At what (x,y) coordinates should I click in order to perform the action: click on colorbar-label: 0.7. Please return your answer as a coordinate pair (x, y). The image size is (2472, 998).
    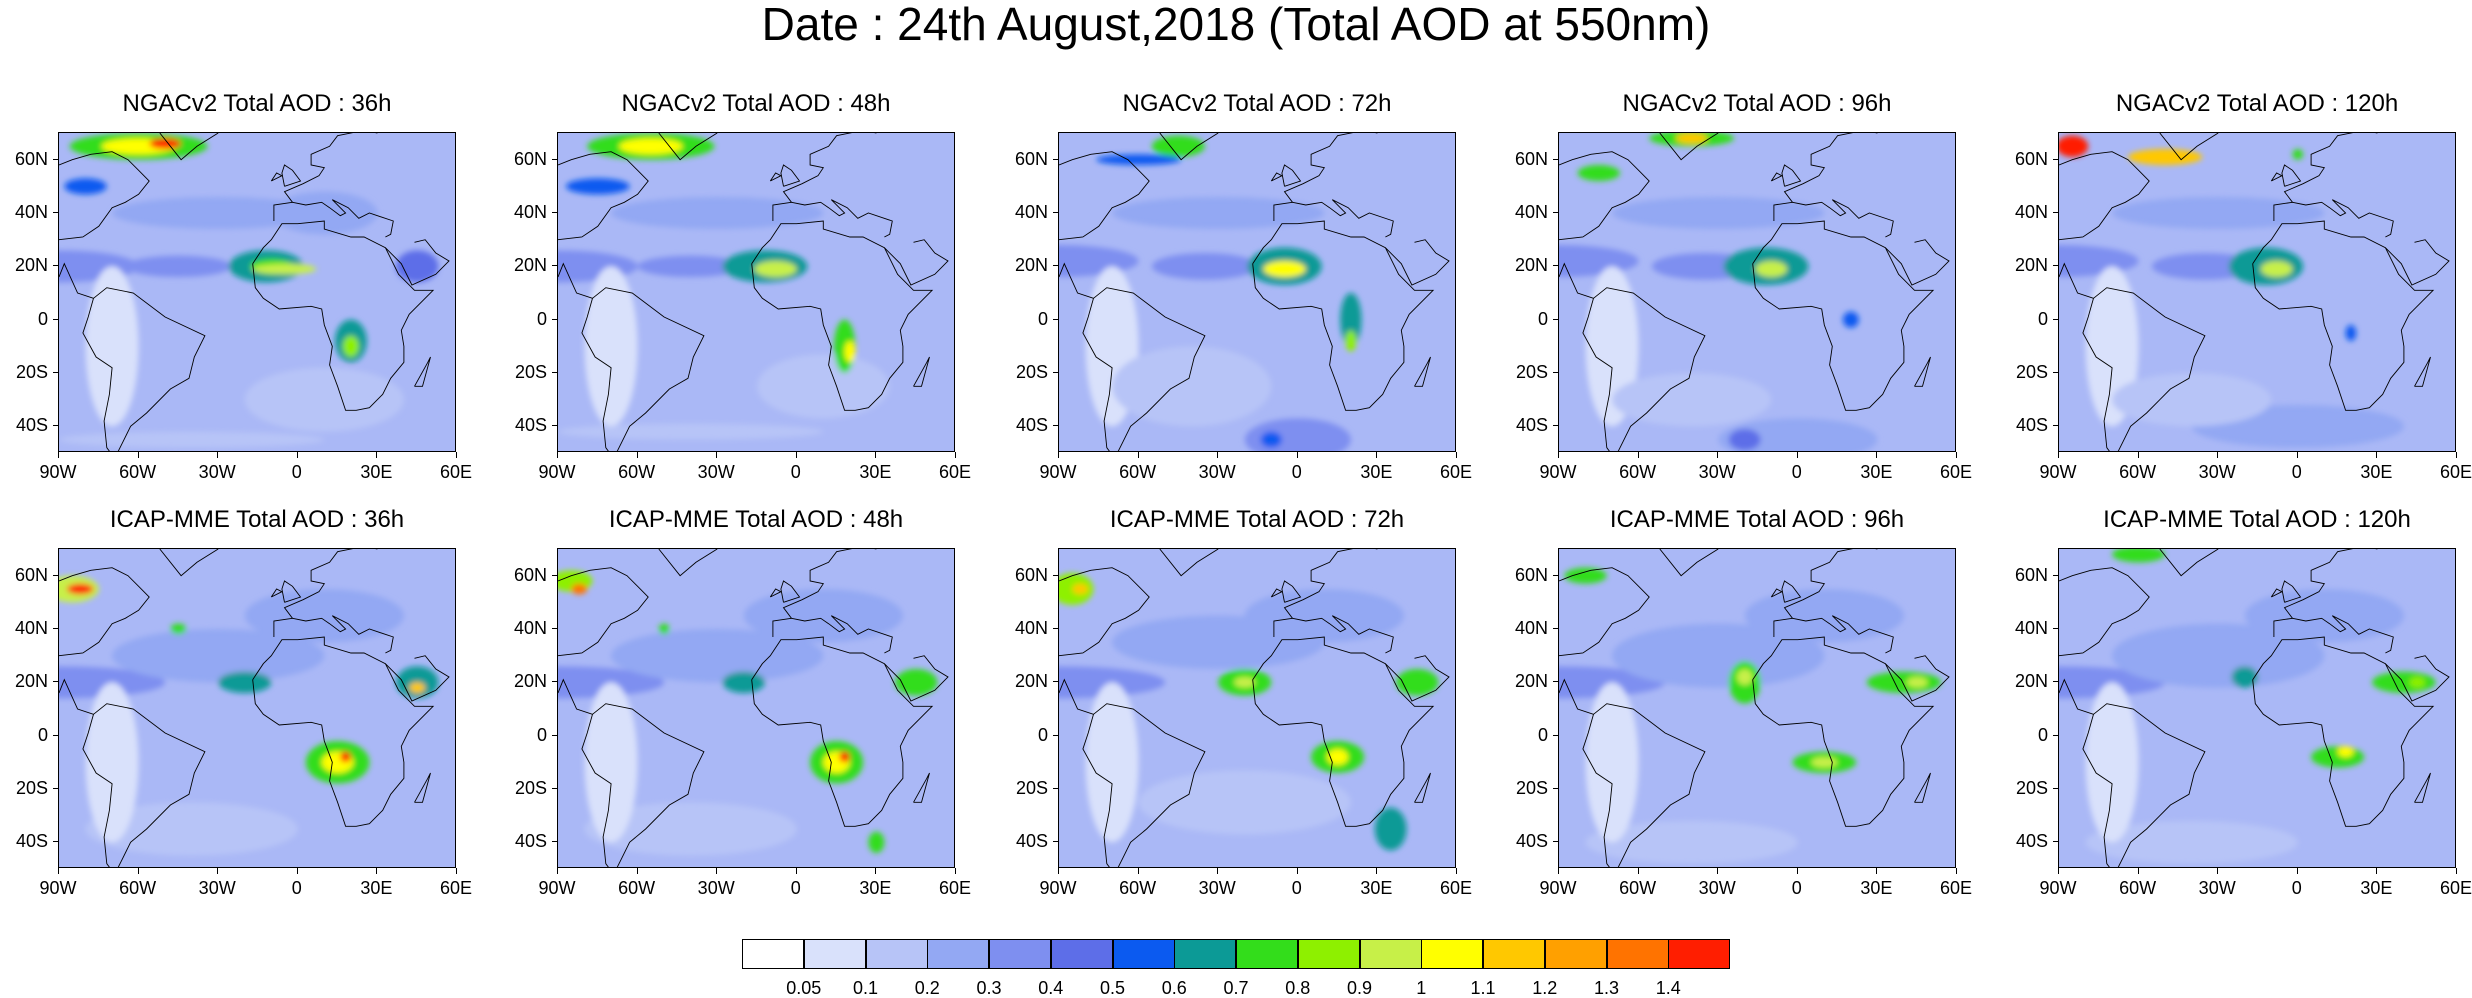
    Looking at the image, I should click on (1236, 988).